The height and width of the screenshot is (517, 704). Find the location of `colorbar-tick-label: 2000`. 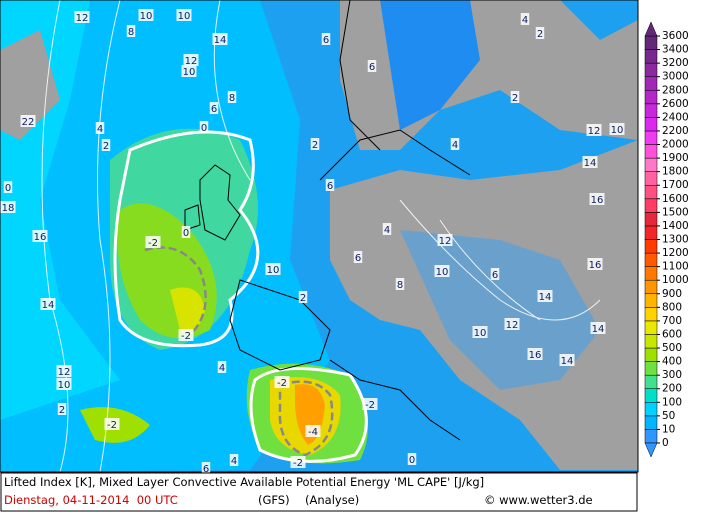

colorbar-tick-label: 2000 is located at coordinates (675, 145).